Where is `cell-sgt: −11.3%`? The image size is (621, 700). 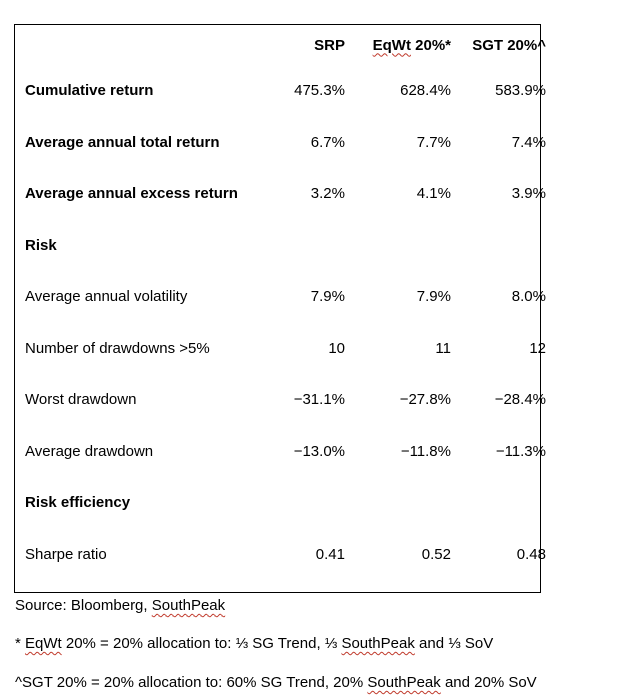
cell-sgt: −11.3% is located at coordinates (520, 451).